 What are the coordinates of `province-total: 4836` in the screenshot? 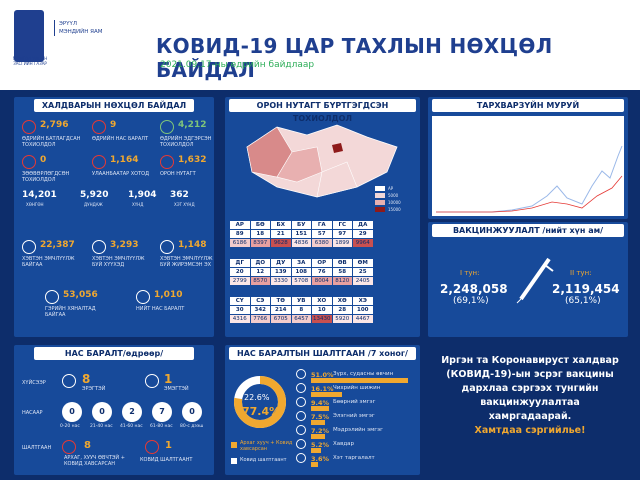 It's located at (301, 243).